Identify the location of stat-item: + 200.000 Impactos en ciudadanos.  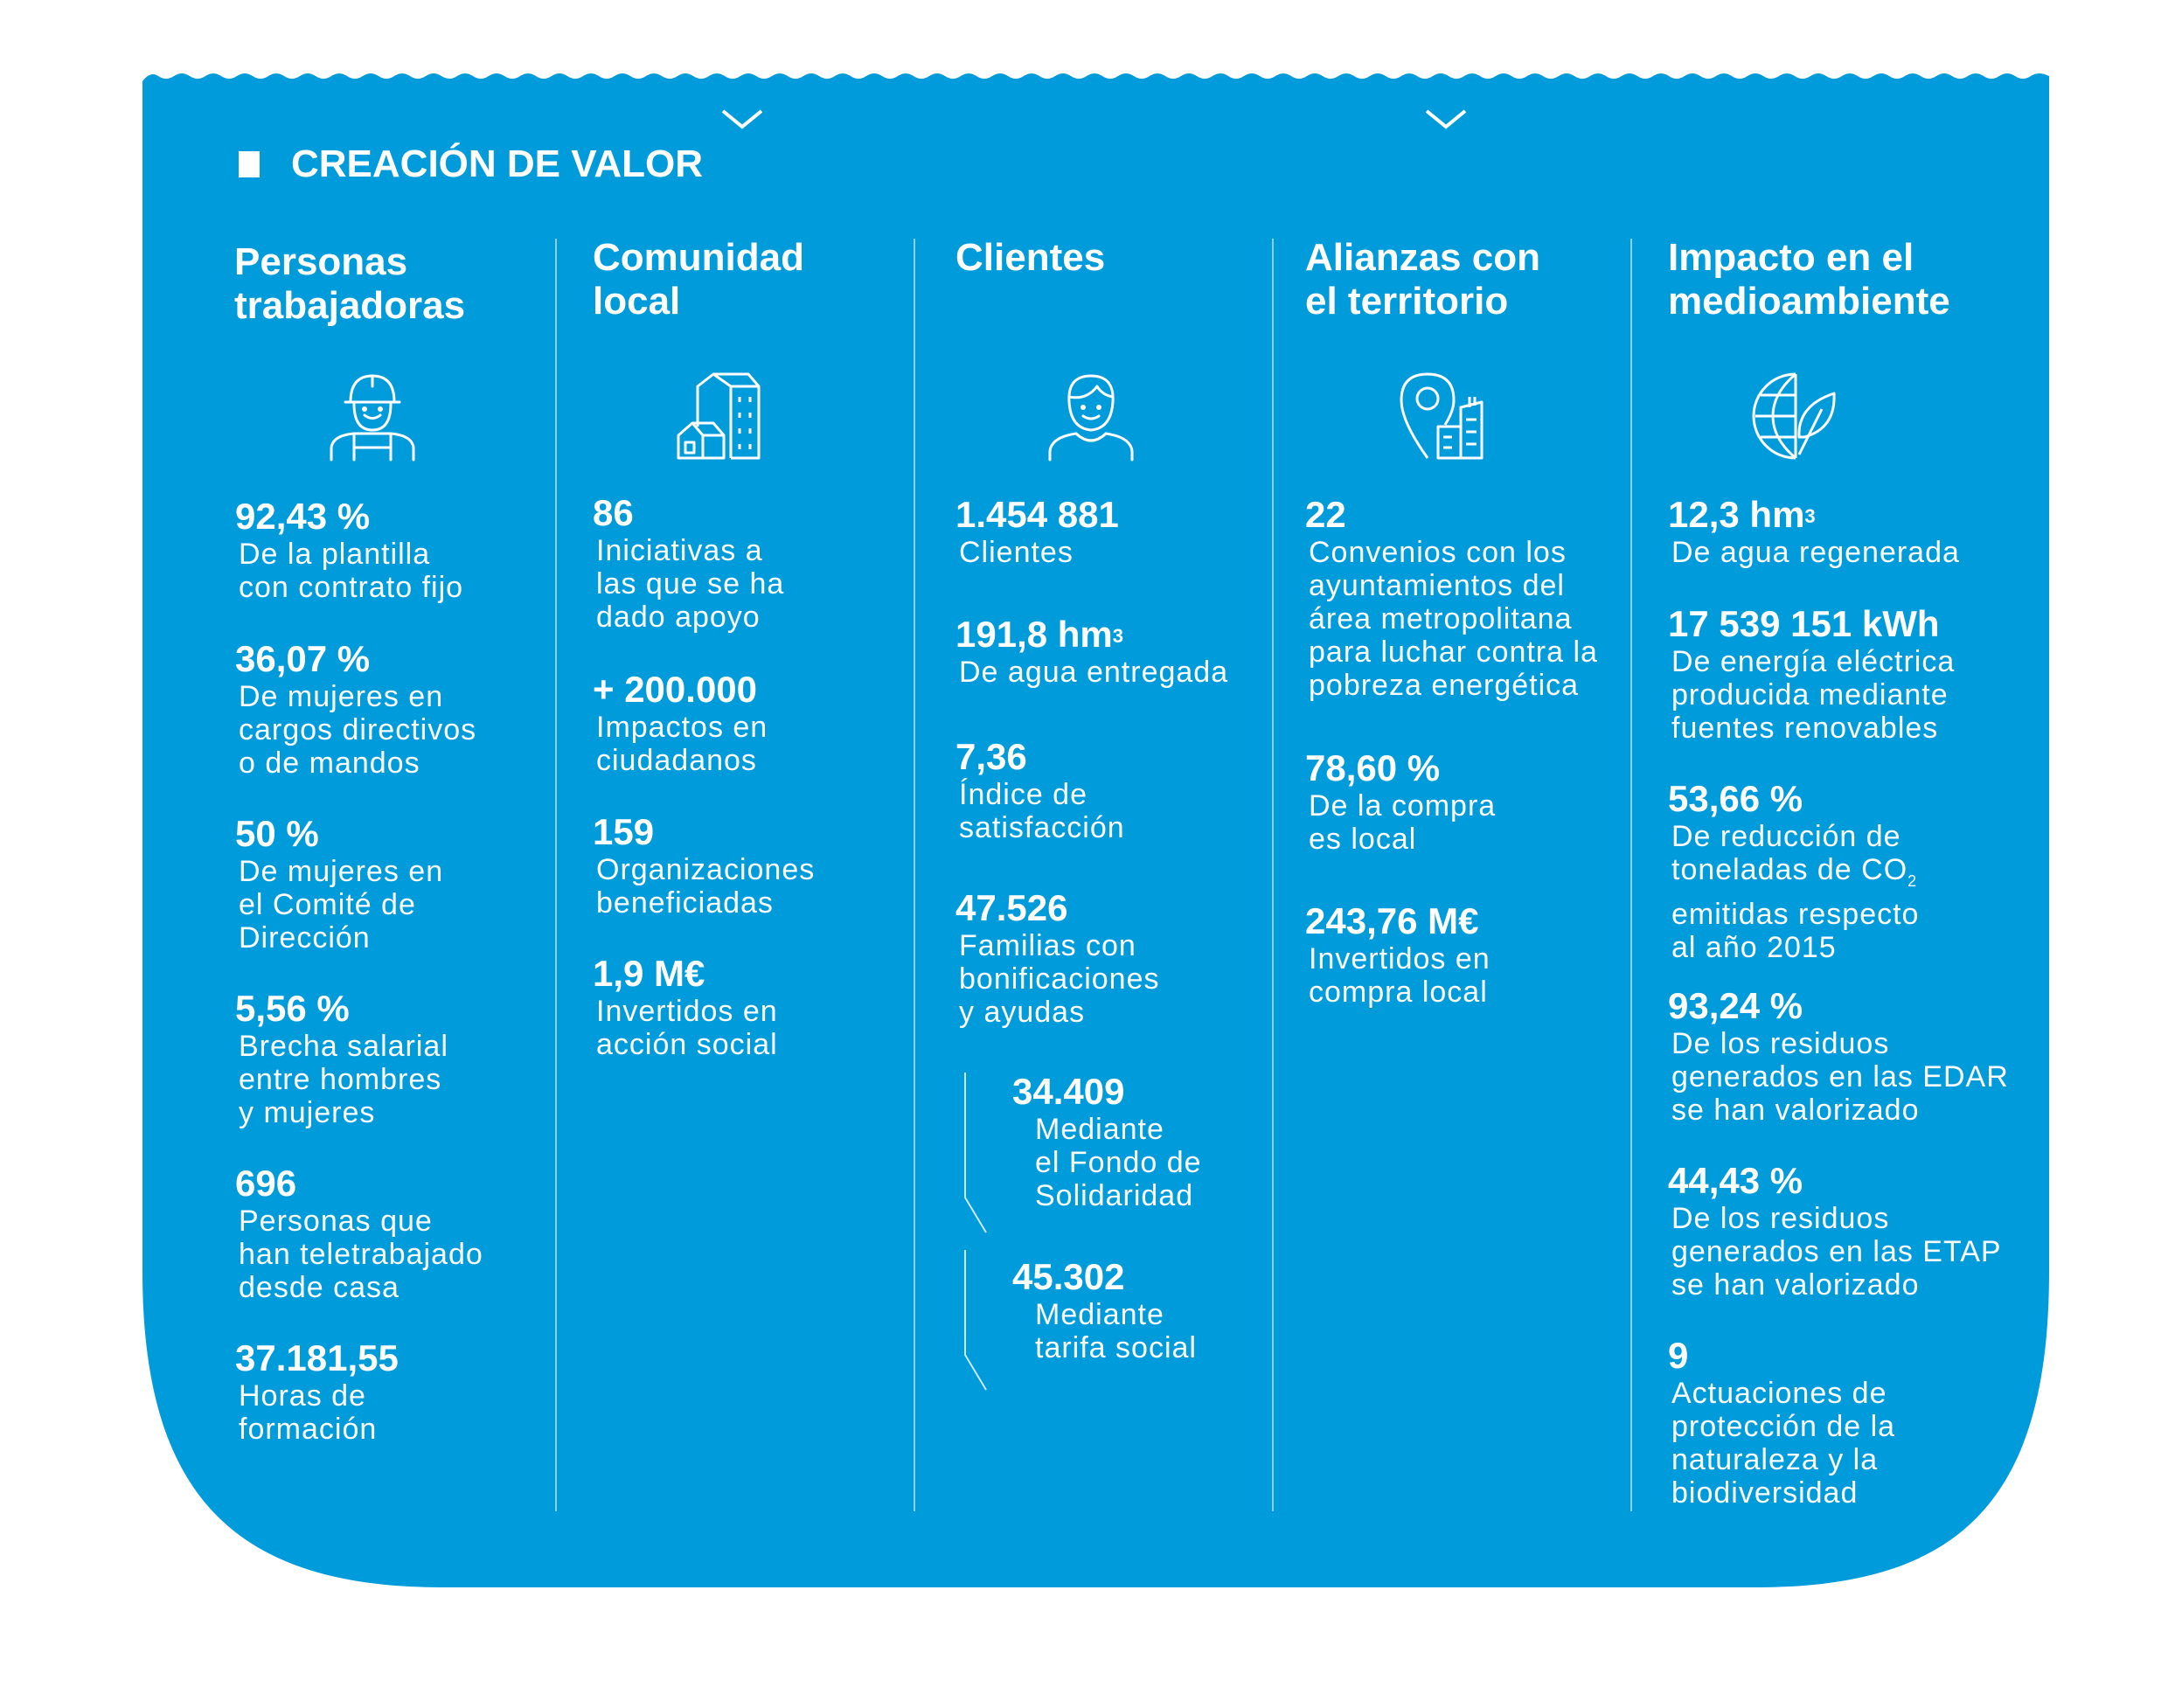
(680, 723).